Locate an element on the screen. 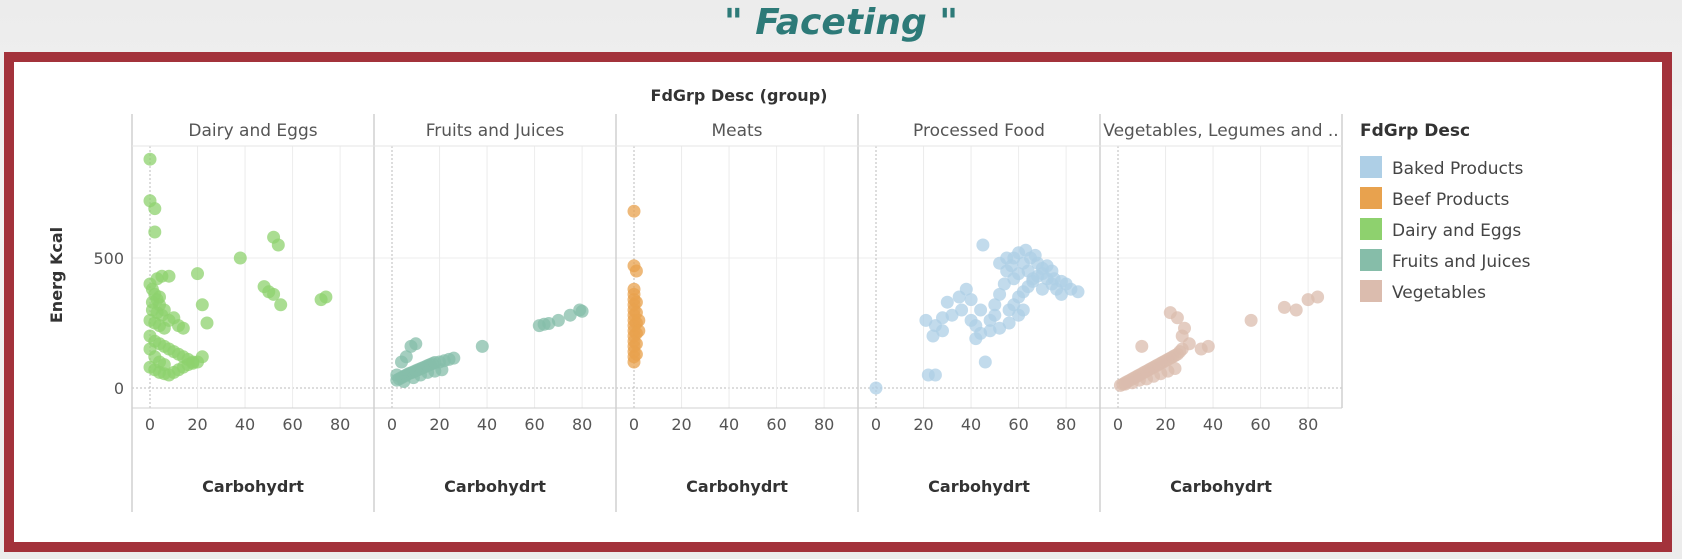 The width and height of the screenshot is (1682, 559). legend-item-label: Fruits and Juices is located at coordinates (1461, 262).